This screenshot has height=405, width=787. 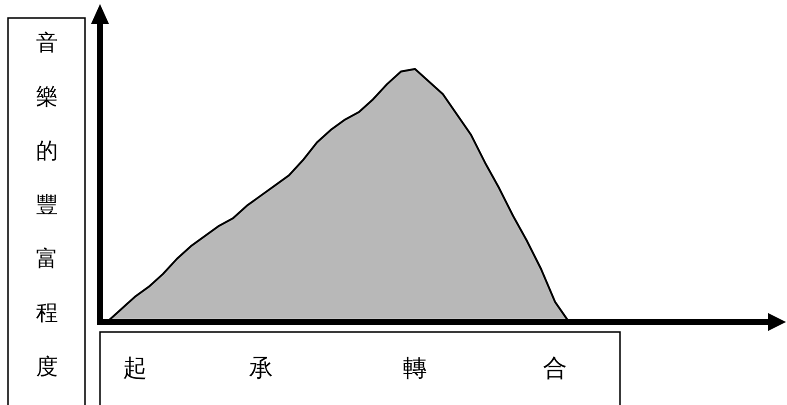 I want to click on x-tick-label: 起, so click(x=135, y=368).